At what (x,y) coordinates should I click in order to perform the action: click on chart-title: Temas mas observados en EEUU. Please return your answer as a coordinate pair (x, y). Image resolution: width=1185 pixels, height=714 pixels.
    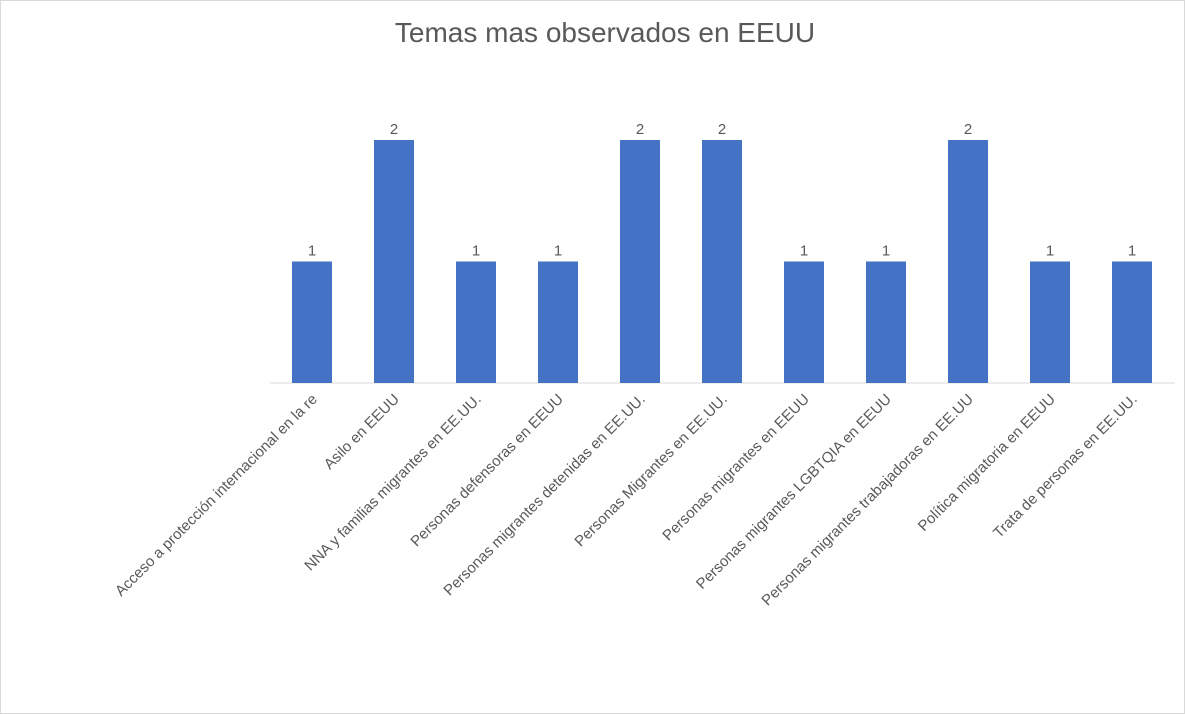
    Looking at the image, I should click on (605, 32).